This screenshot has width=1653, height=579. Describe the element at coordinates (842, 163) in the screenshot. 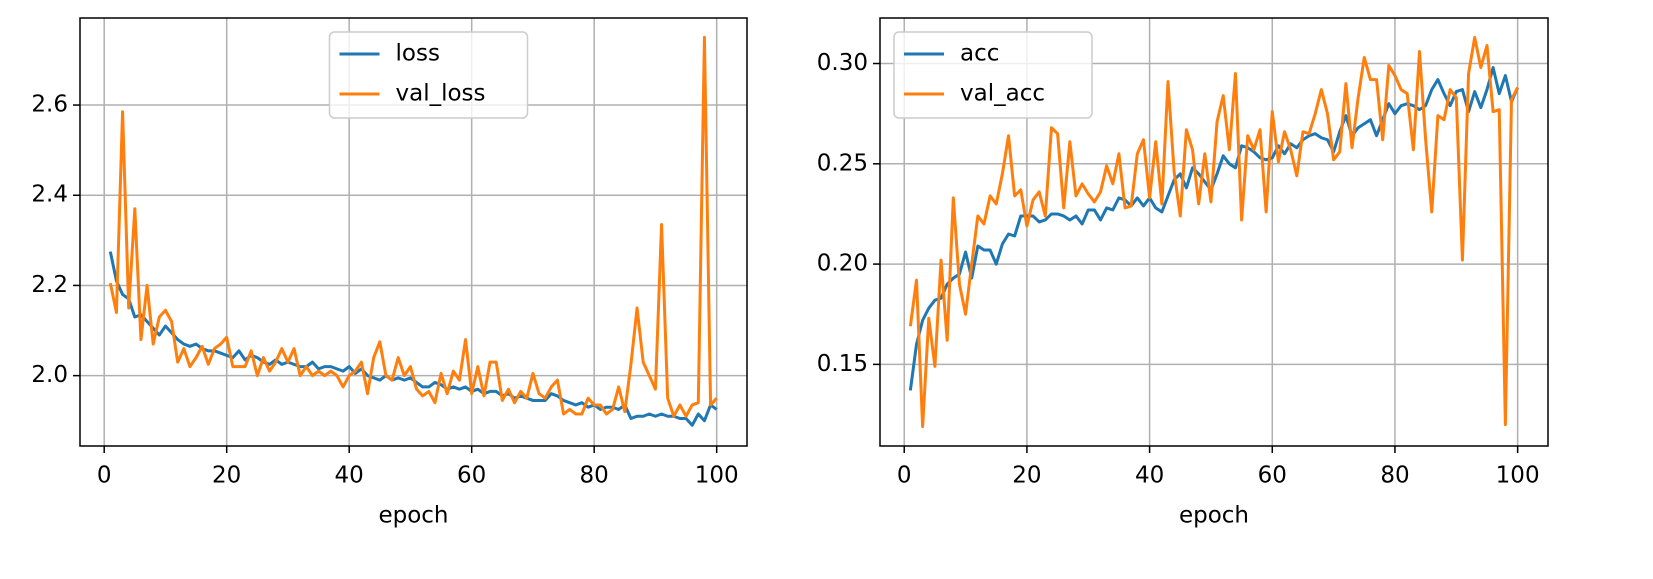

I see `y-tick-label: 0.25` at that location.